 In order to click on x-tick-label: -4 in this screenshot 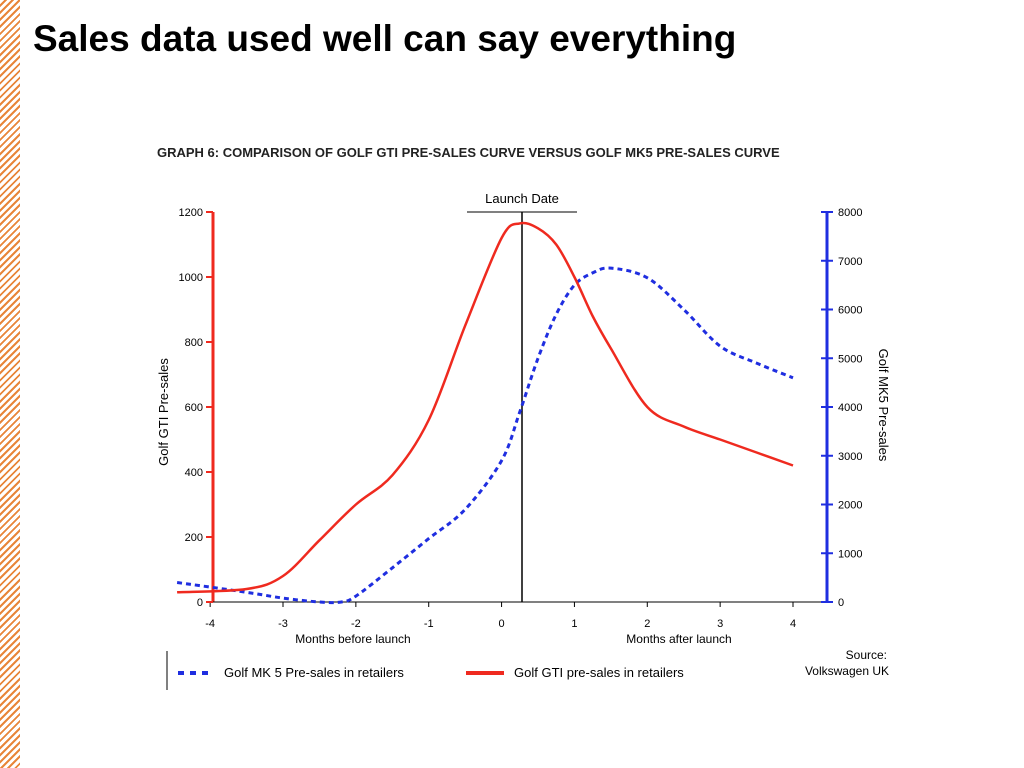, I will do `click(210, 624)`.